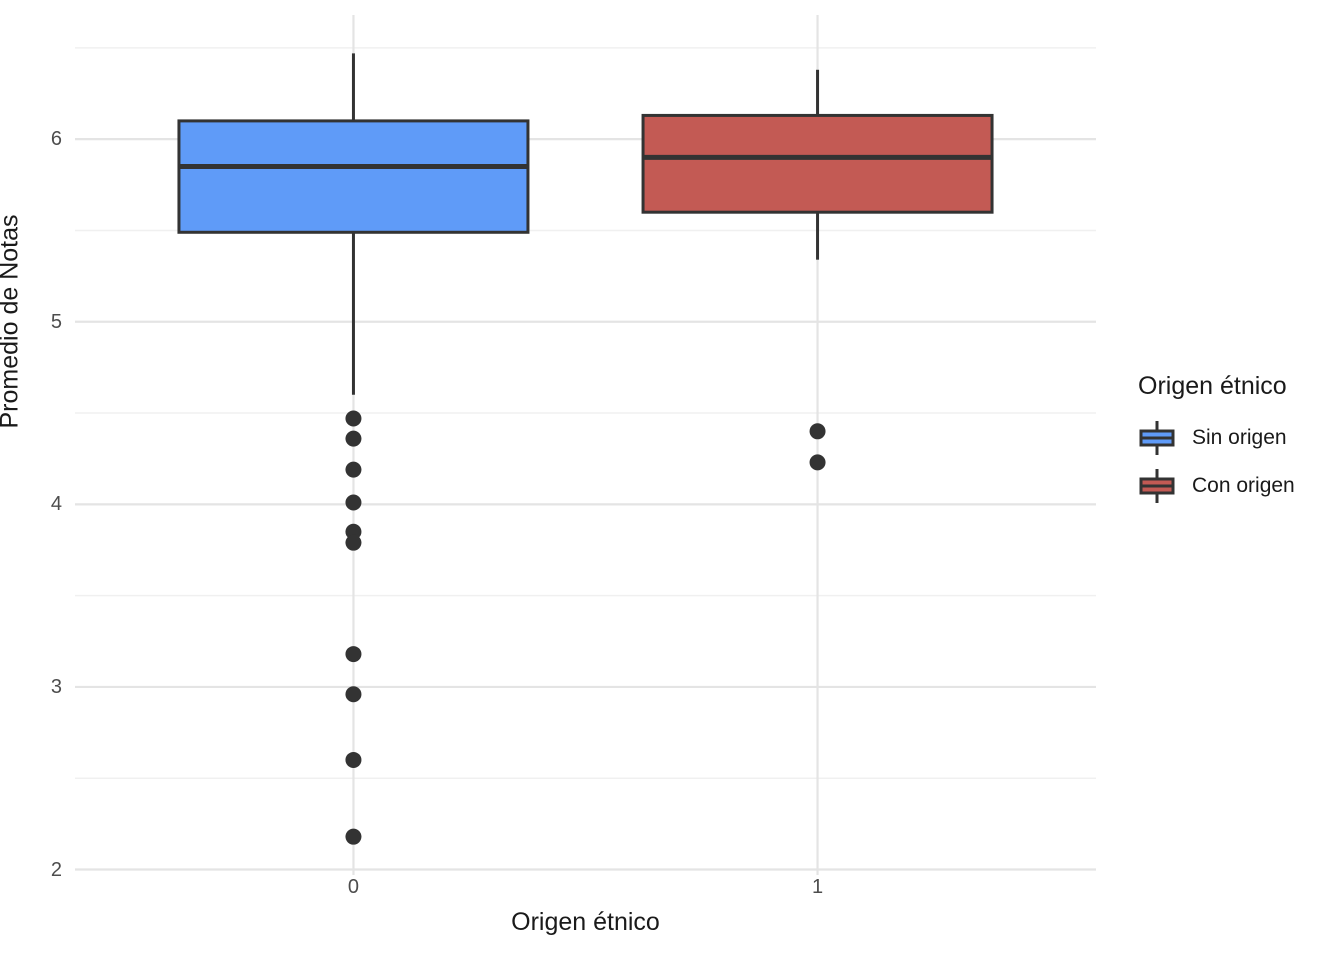 This screenshot has height=960, width=1344. Describe the element at coordinates (353, 887) in the screenshot. I see `x-tick-label: 0` at that location.